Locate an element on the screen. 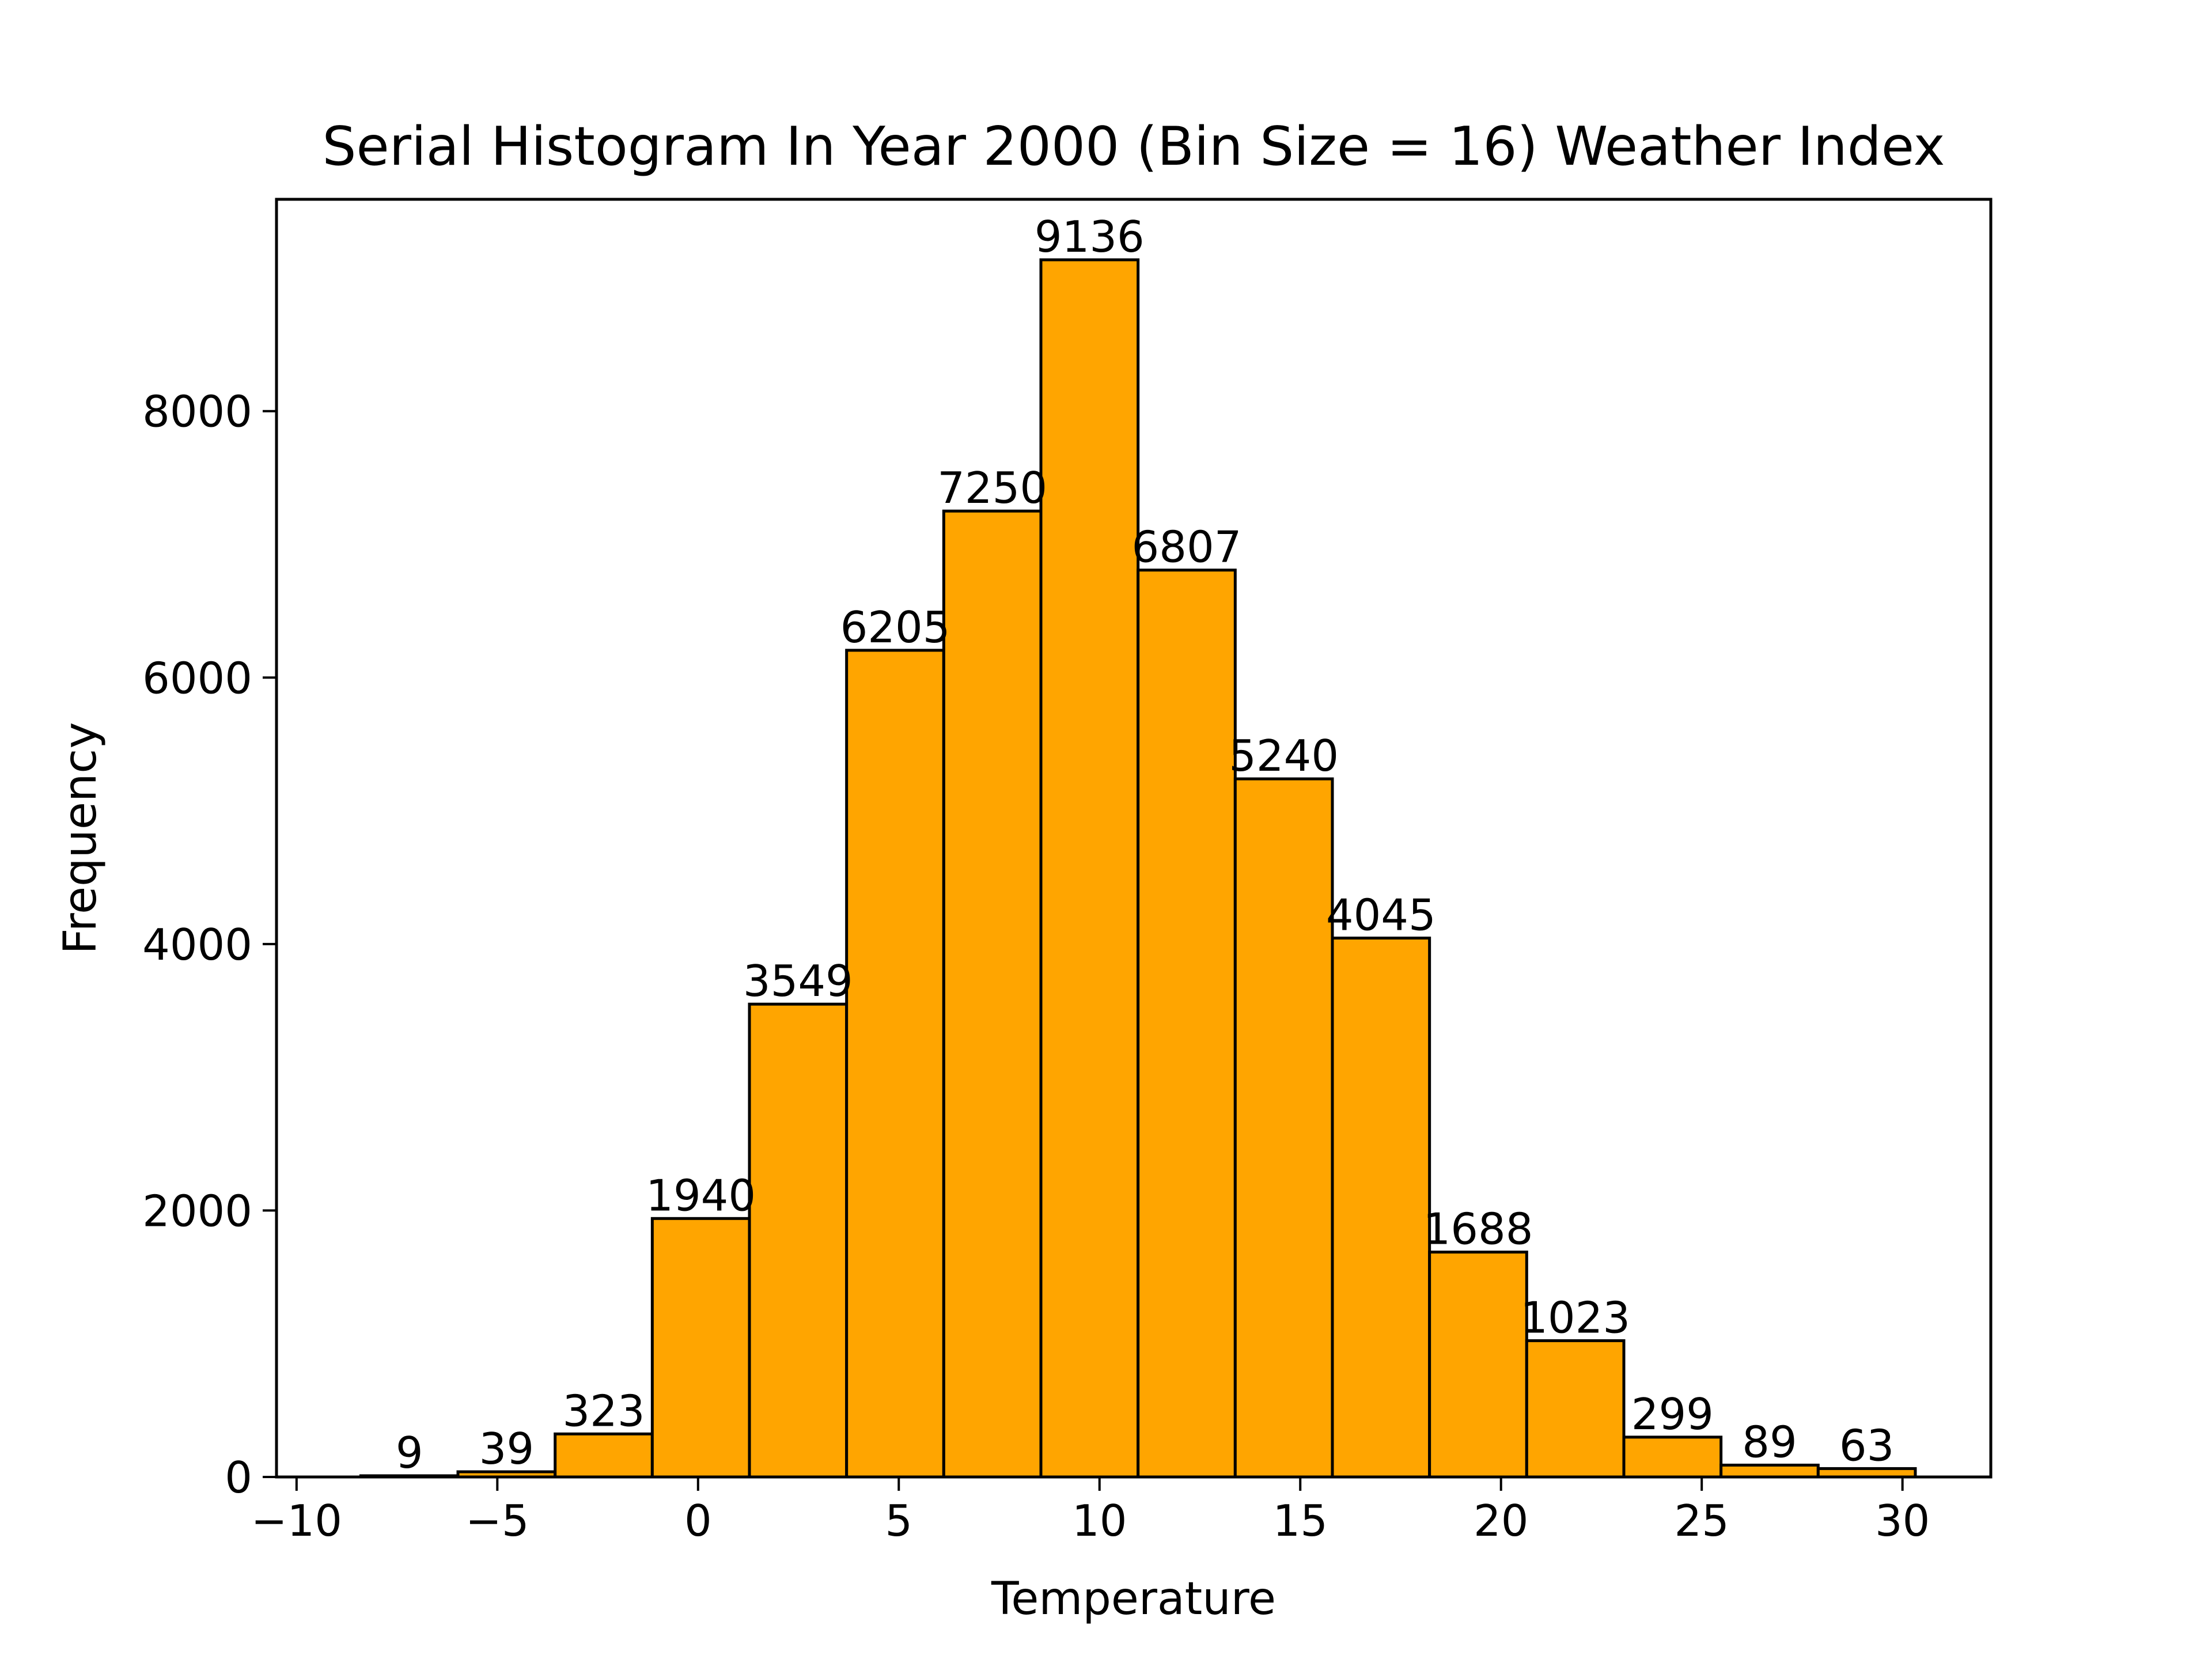  x-tick-label: −10 is located at coordinates (296, 1520).